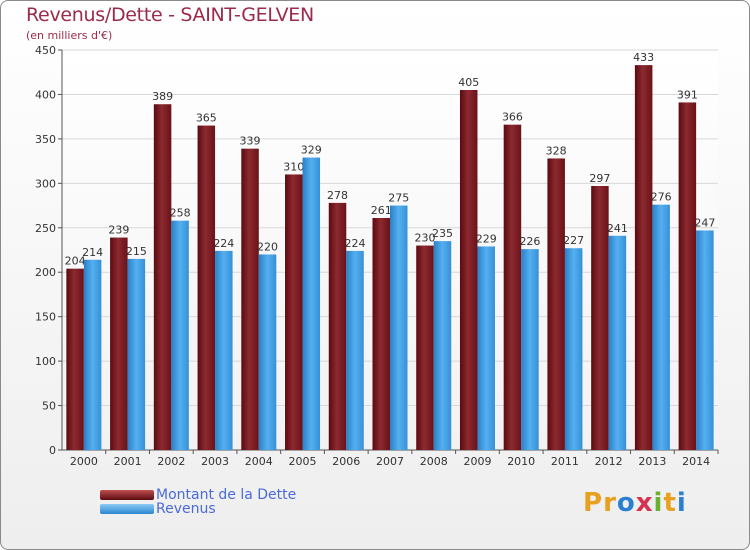 This screenshot has width=750, height=550. What do you see at coordinates (346, 461) in the screenshot?
I see `x-tick-label: 2006` at bounding box center [346, 461].